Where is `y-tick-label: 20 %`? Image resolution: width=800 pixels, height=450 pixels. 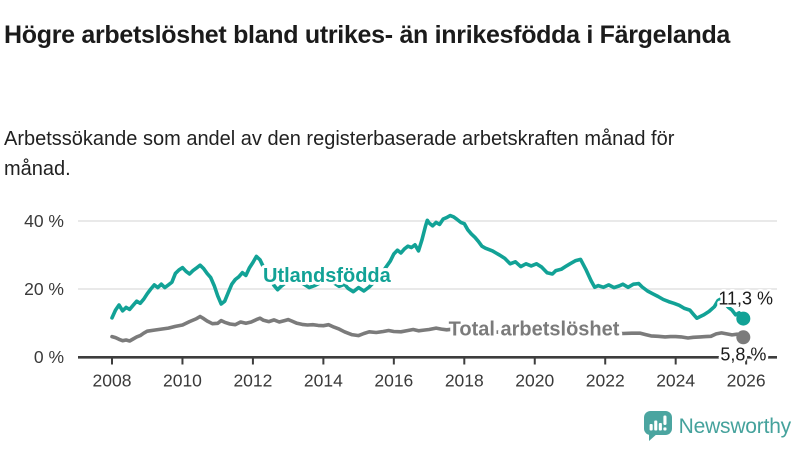
y-tick-label: 20 % is located at coordinates (44, 289).